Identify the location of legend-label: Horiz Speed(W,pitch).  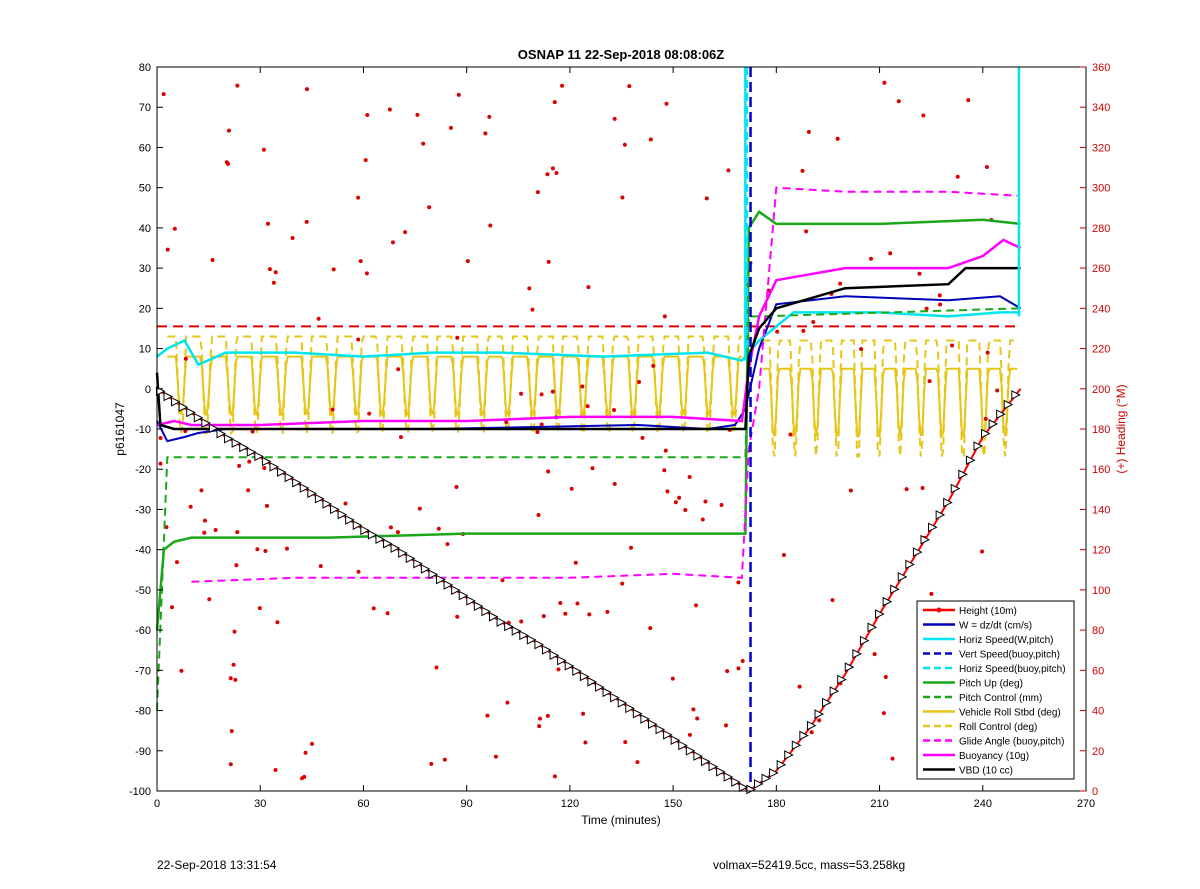
(1006, 640).